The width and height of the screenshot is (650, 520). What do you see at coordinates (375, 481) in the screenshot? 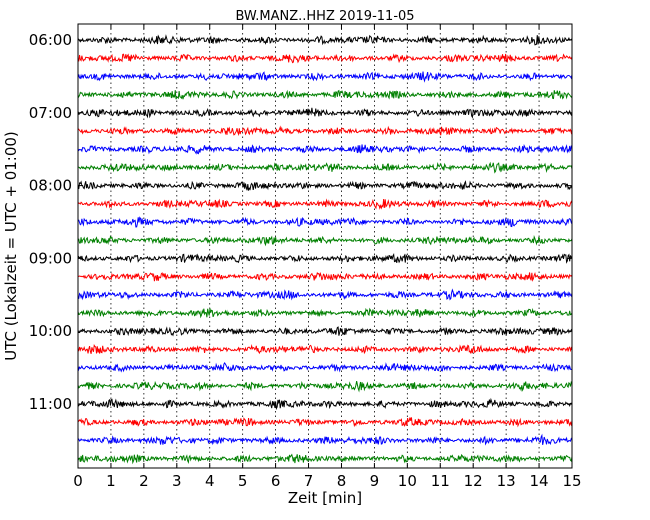
I see `x-tick-label: 9` at bounding box center [375, 481].